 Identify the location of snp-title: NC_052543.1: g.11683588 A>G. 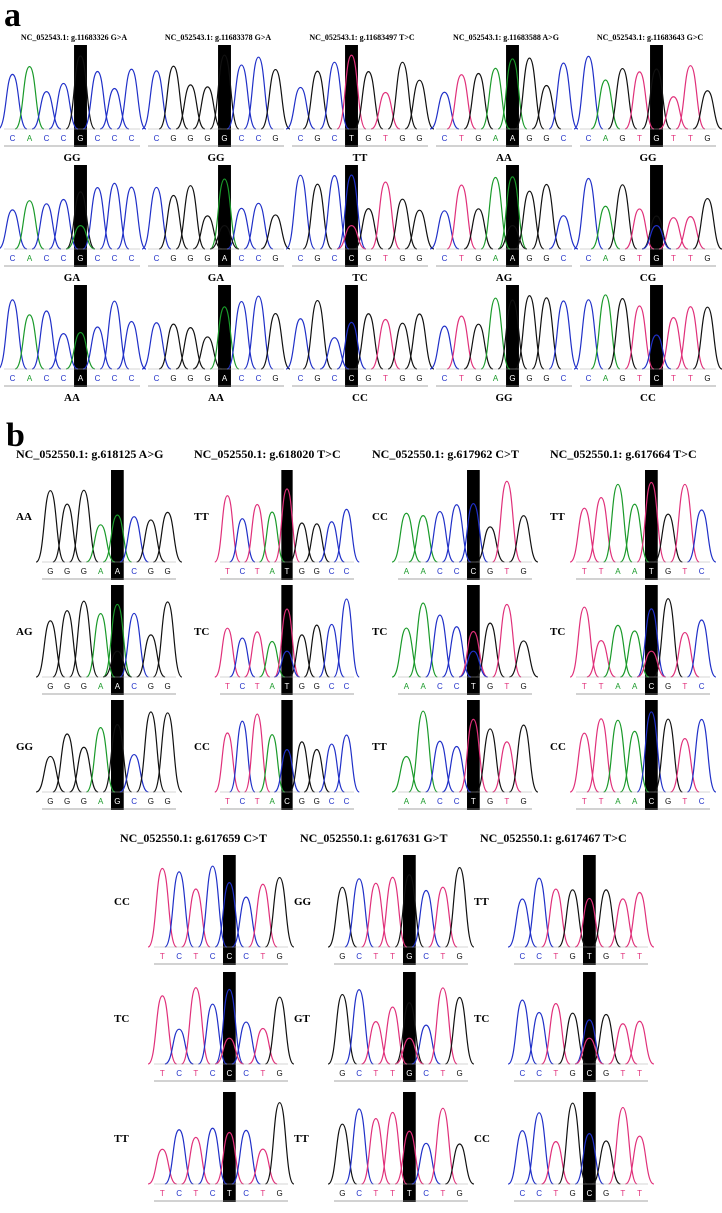
(506, 37).